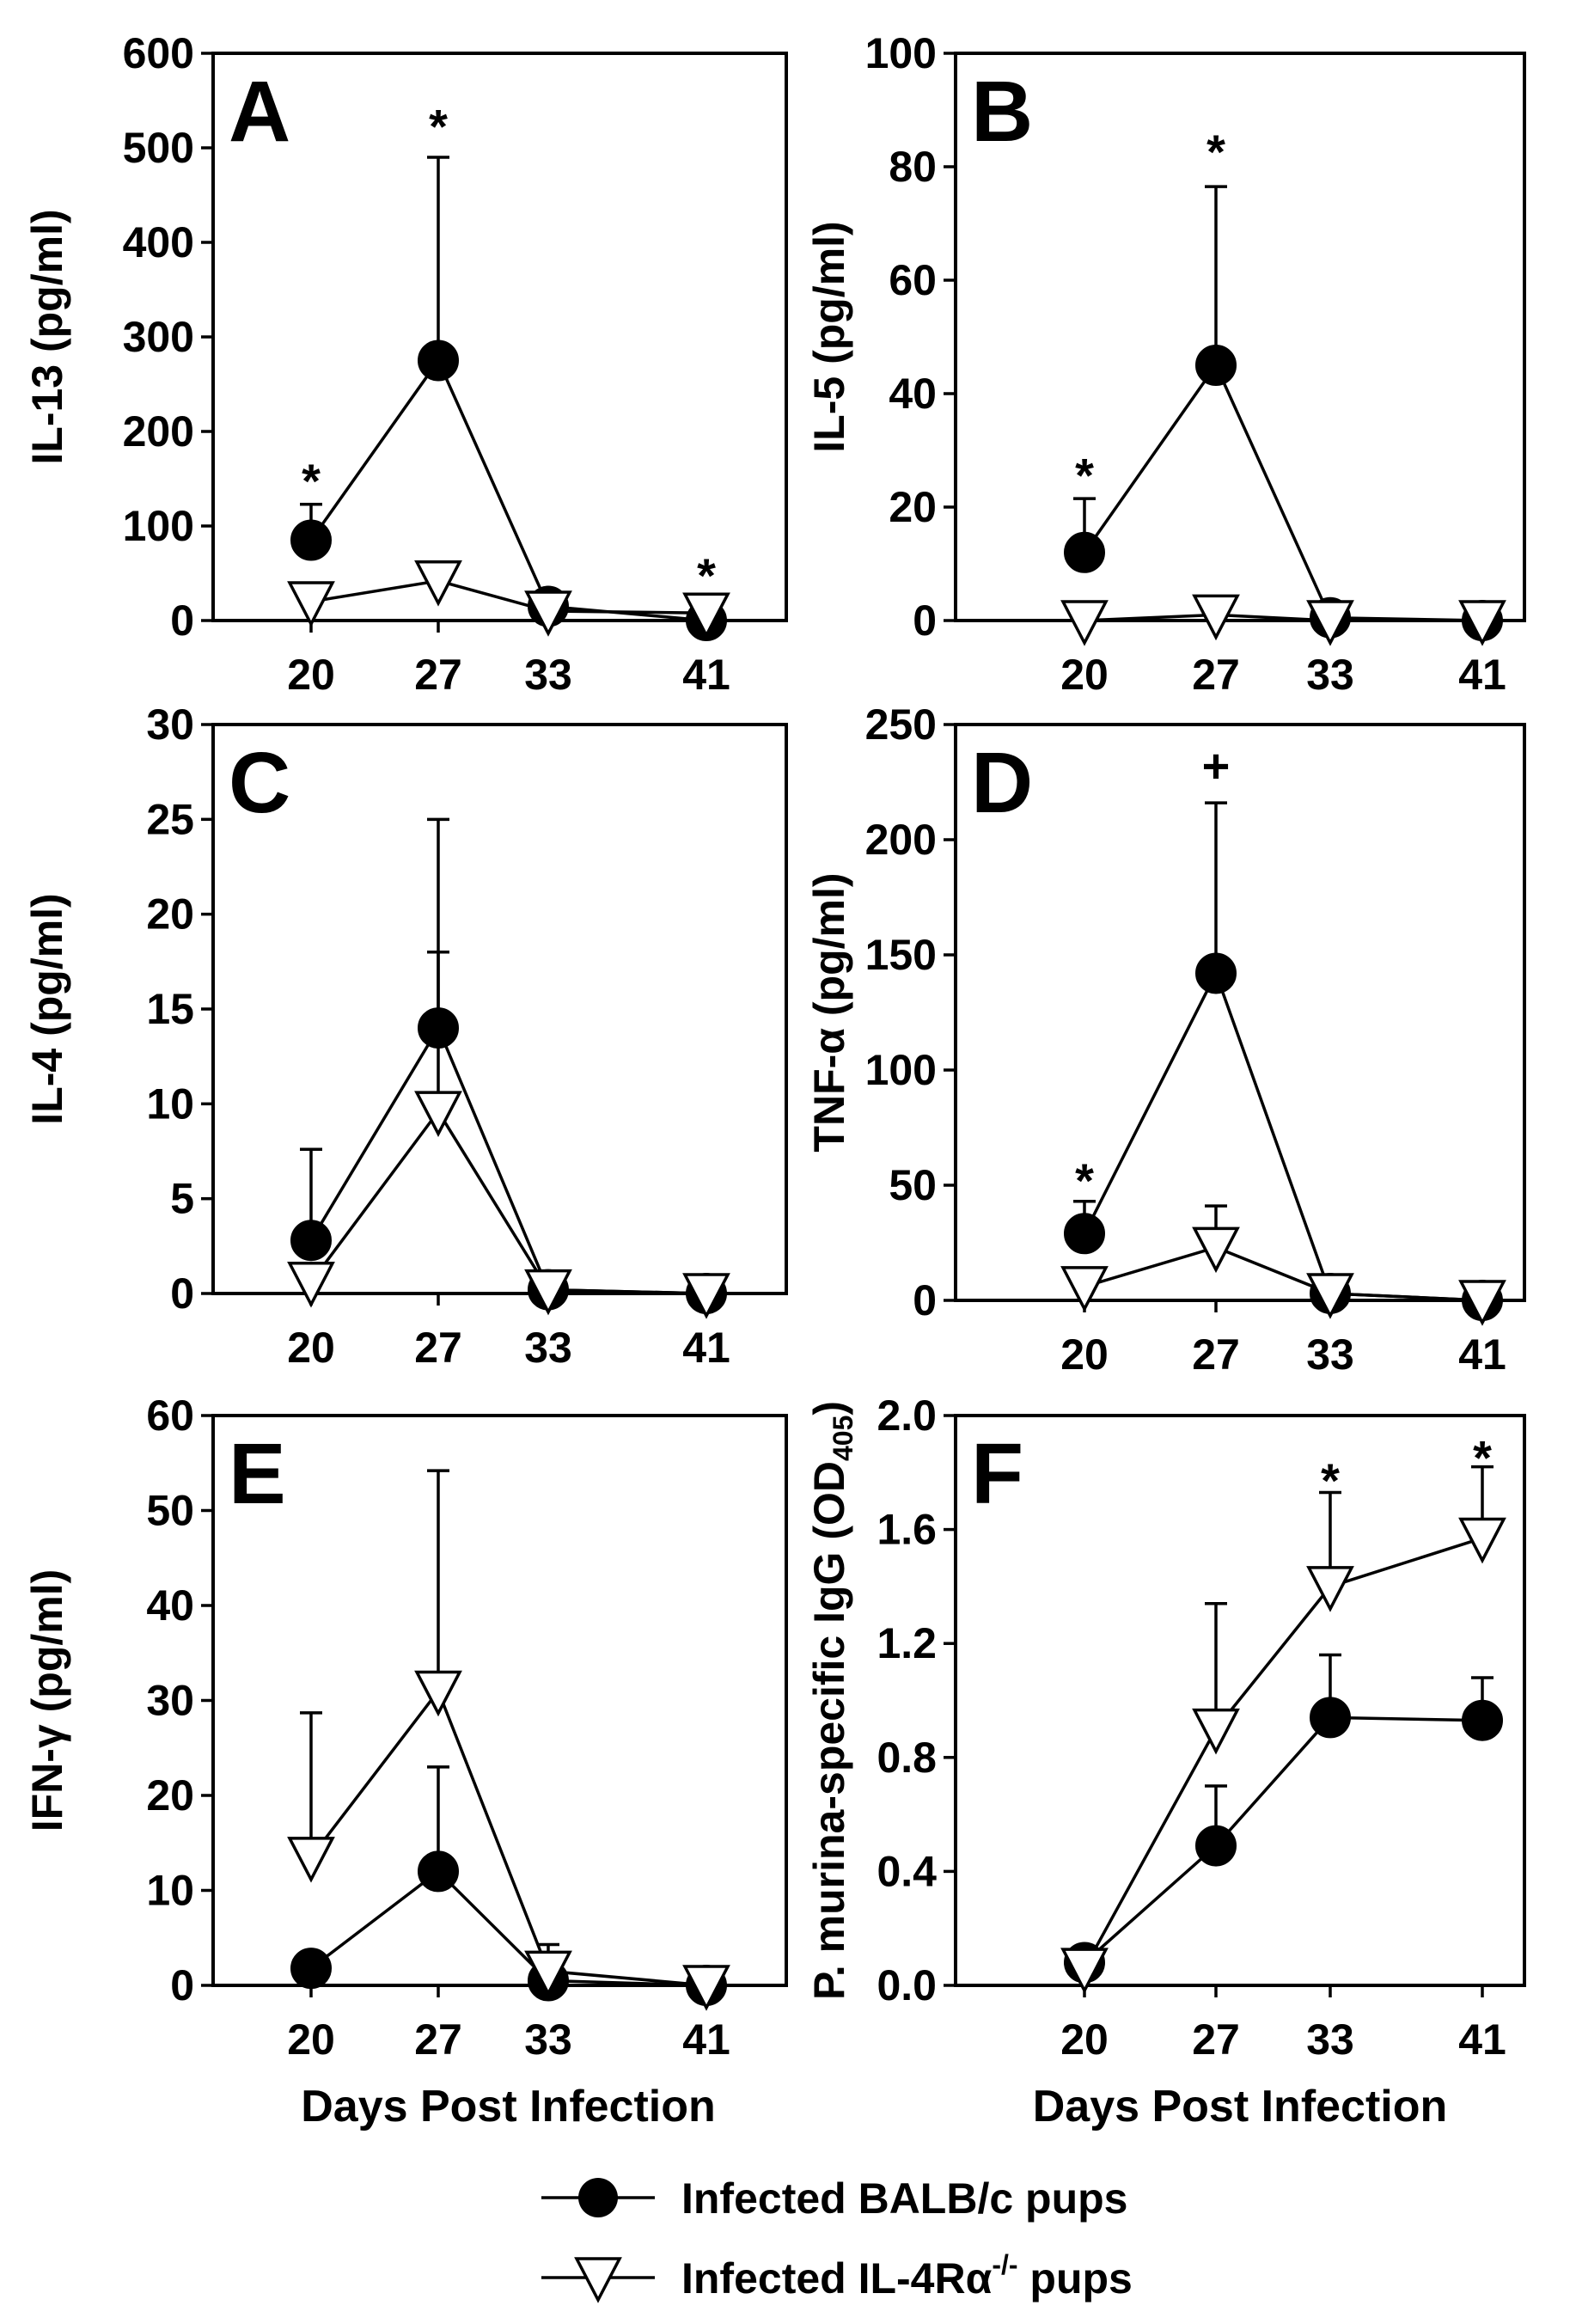  I want to click on y-tick-label: 150, so click(901, 955).